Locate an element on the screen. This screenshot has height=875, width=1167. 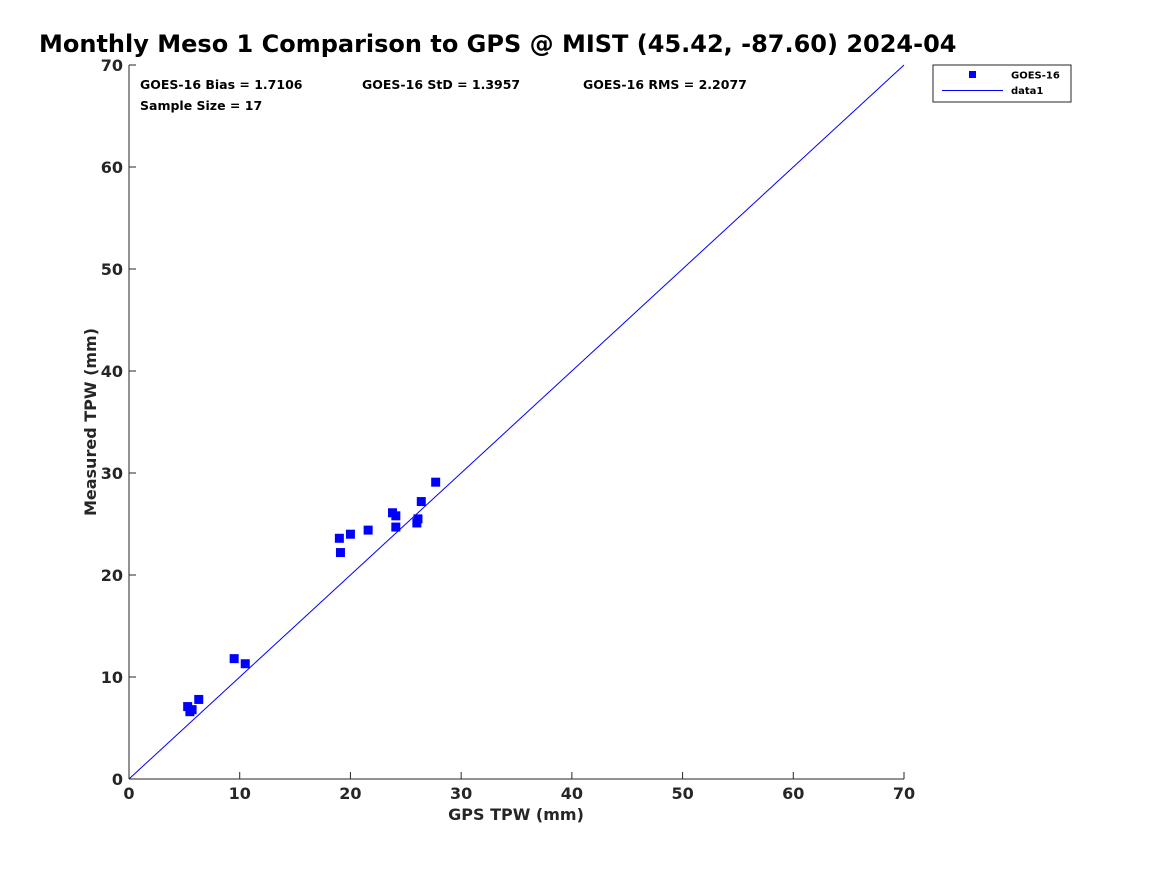
stat-bias: GOES-16 Bias = 1.7106 is located at coordinates (221, 84).